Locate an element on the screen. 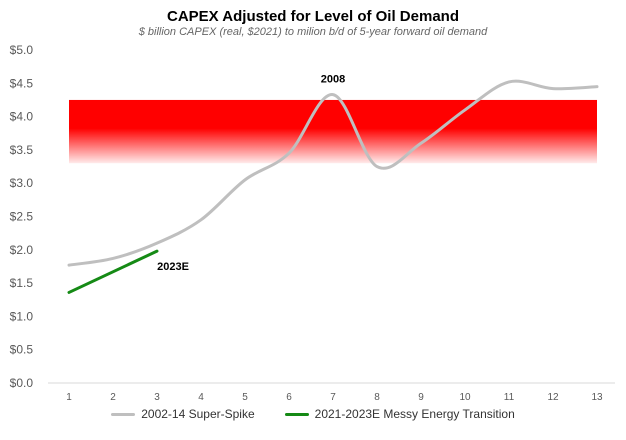  y-tick-label: $4.0 is located at coordinates (22, 117).